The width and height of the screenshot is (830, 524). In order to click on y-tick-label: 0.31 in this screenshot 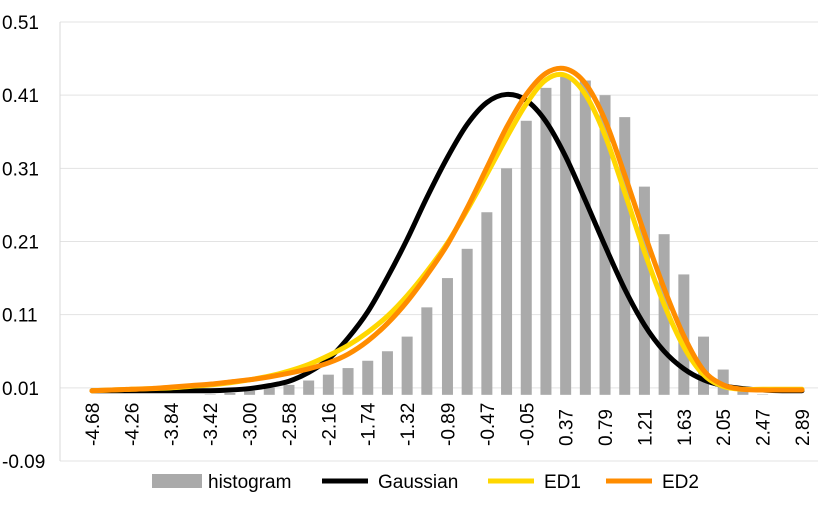, I will do `click(20, 169)`.